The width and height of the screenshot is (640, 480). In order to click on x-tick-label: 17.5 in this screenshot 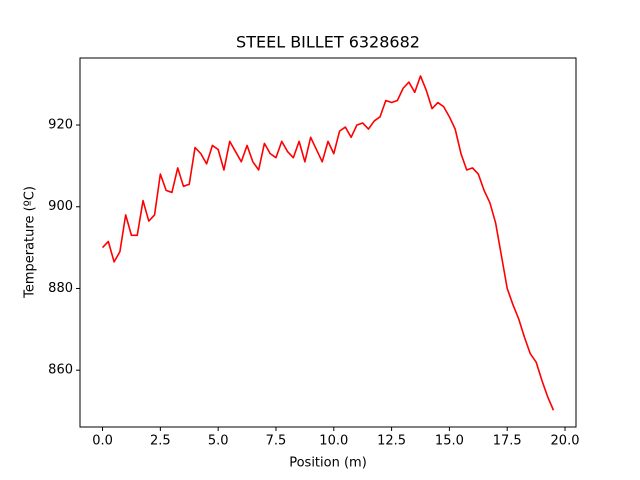, I will do `click(507, 441)`.